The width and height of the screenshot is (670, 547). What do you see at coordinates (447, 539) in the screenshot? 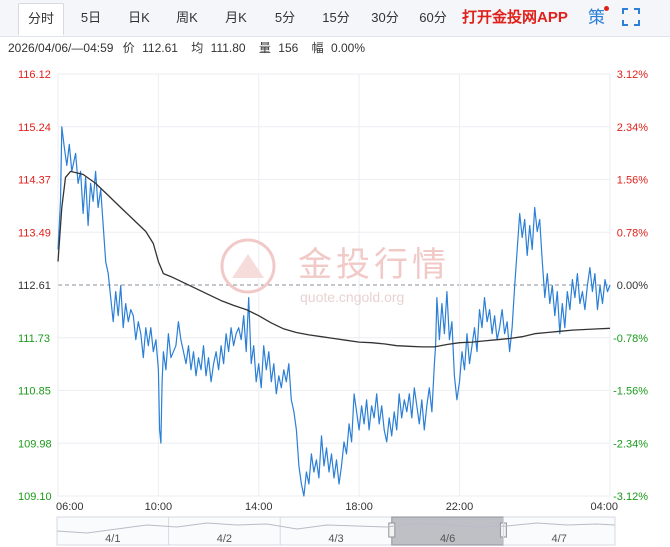
I see `navigator-day-label: 4/6` at bounding box center [447, 539].